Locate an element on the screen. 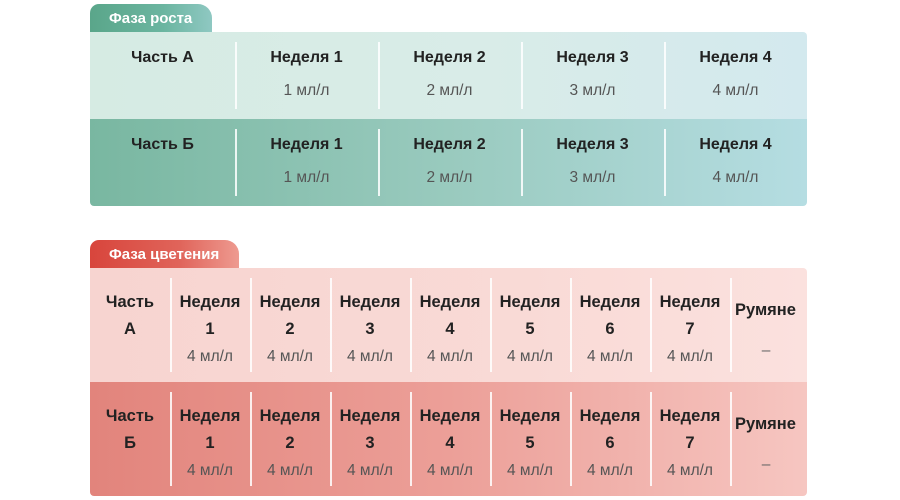 The image size is (900, 500). growth-week-label: Неделя 4 is located at coordinates (735, 144).